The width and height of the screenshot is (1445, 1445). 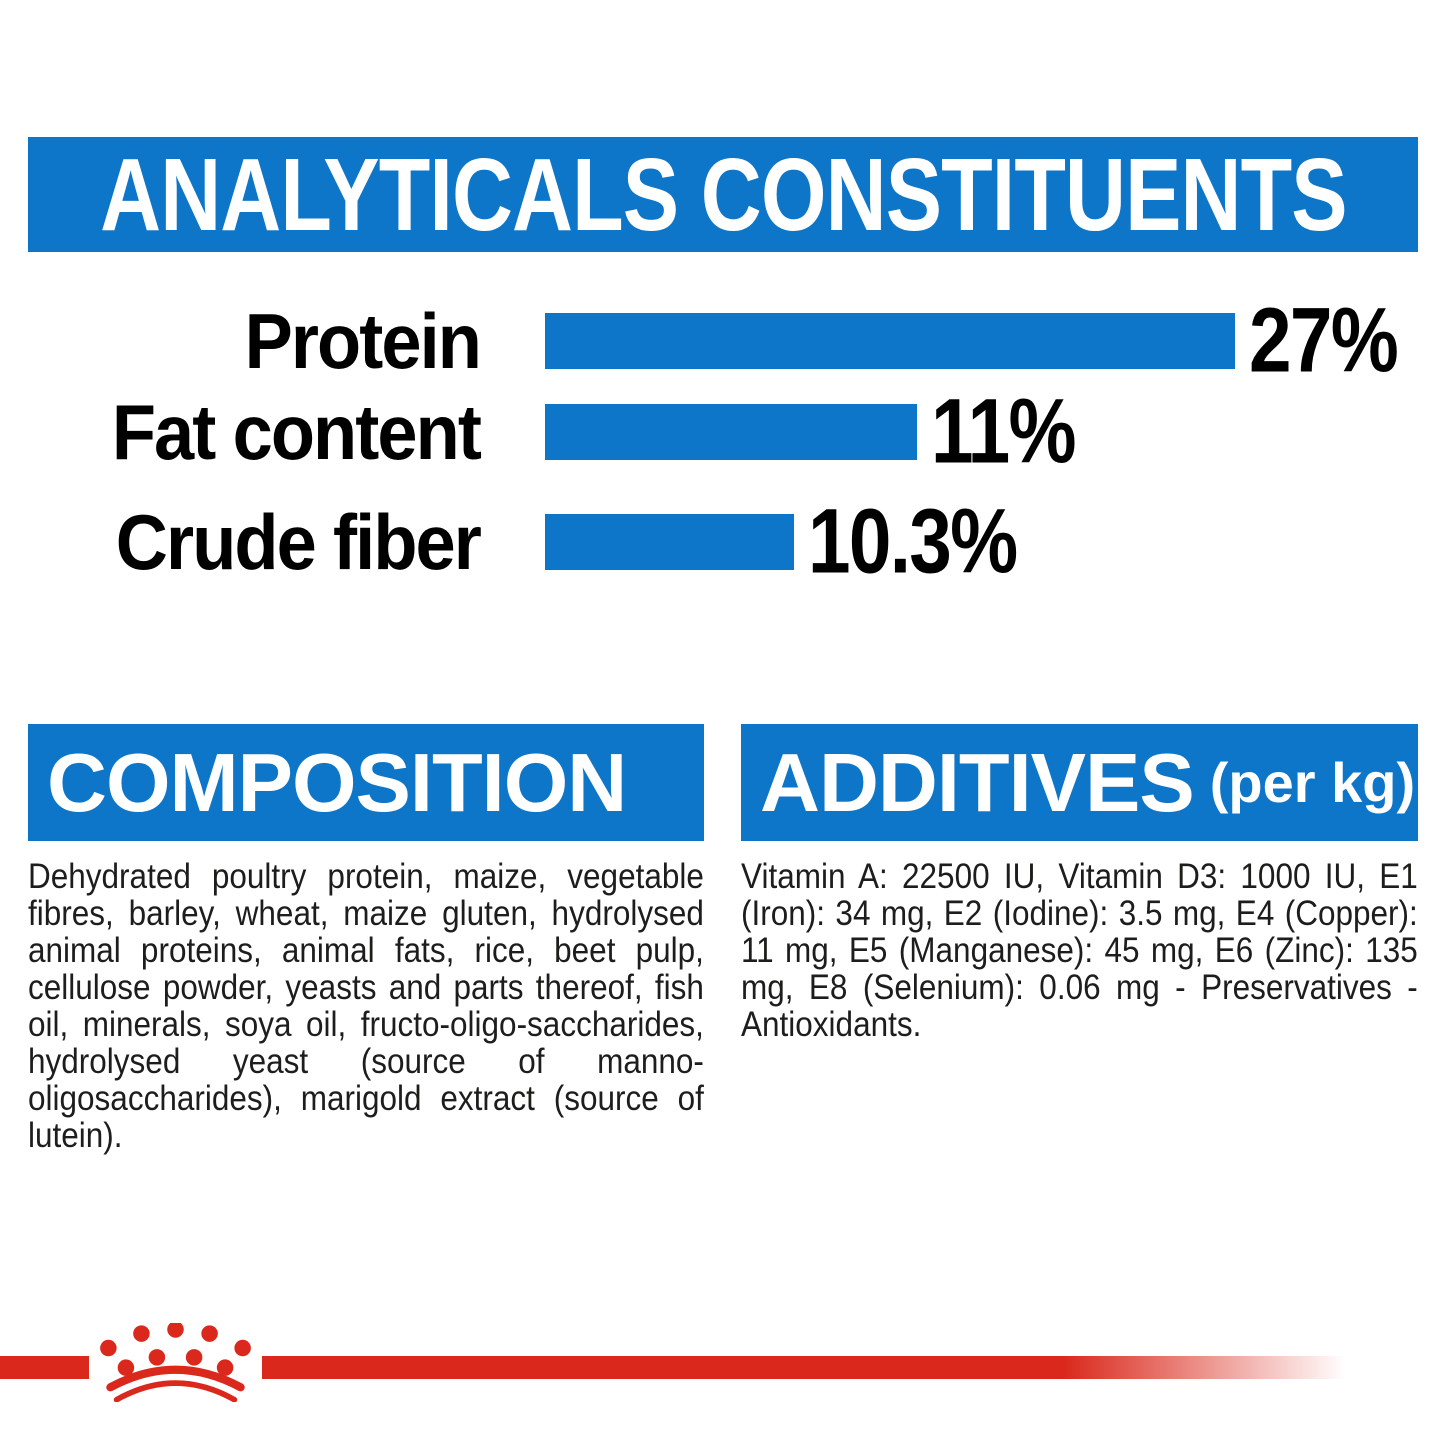 I want to click on additives-title: ADDITIVES, so click(x=977, y=782).